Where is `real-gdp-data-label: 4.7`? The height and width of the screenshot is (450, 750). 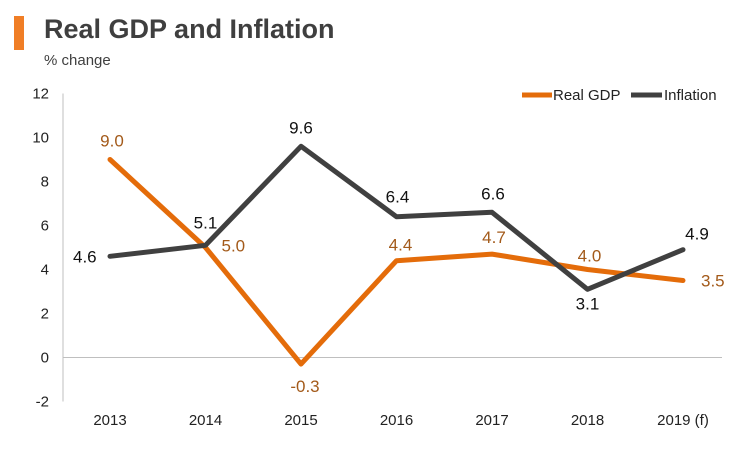 real-gdp-data-label: 4.7 is located at coordinates (494, 237).